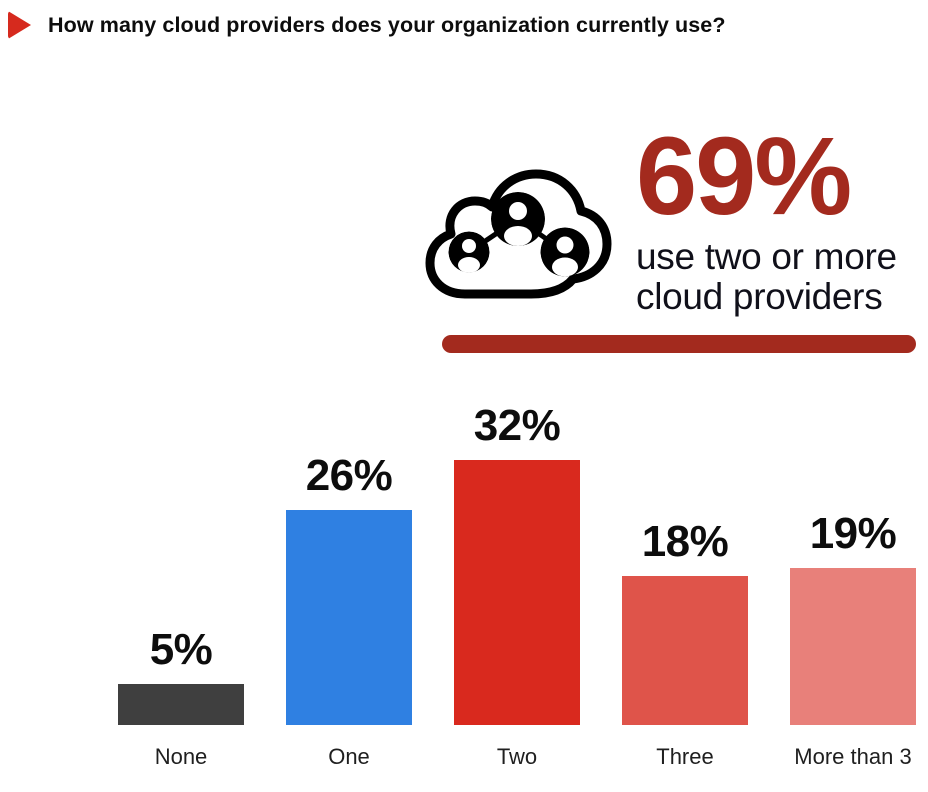  Describe the element at coordinates (679, 344) in the screenshot. I see `callout-underline-rule` at that location.